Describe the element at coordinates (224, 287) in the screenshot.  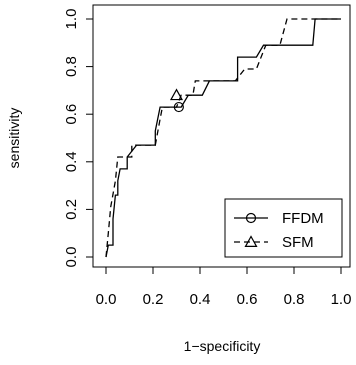
I see `x-axis: 0.0 0.2 0.4 0.6 0.8 1.0` at that location.